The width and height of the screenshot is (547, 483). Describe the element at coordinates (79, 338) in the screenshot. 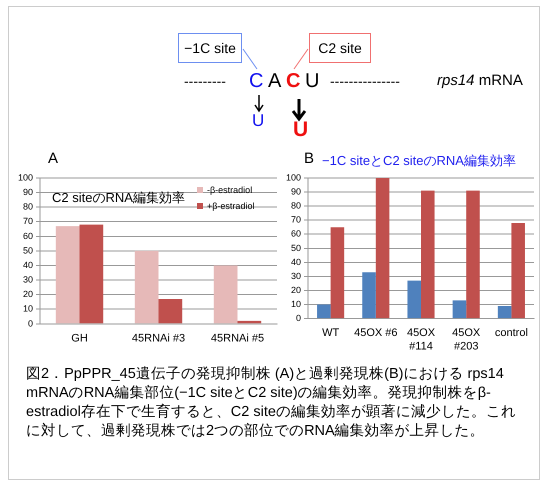

I see `x-tick-label: GH` at that location.